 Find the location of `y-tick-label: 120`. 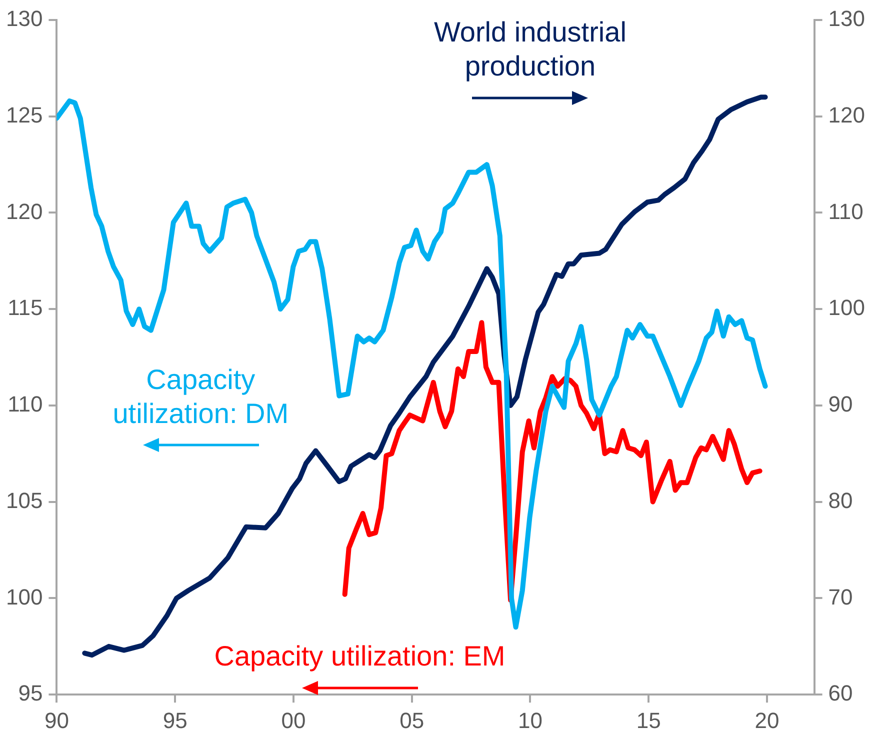

y-tick-label: 120 is located at coordinates (24, 211).